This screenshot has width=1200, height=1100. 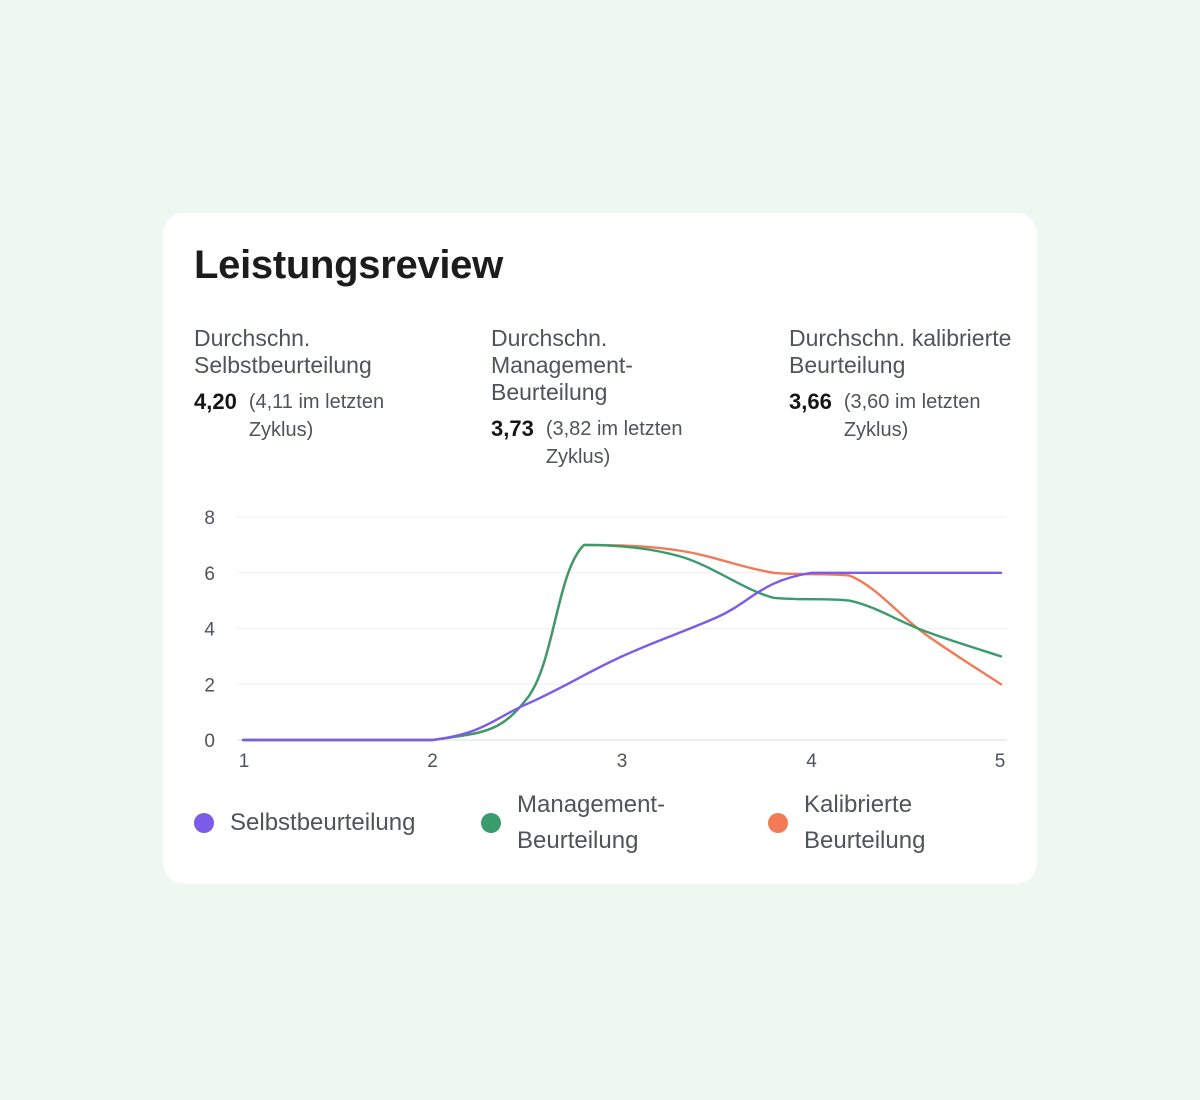 I want to click on kpi-label: Durchschn. kalibrierte Beurteilung, so click(x=900, y=351).